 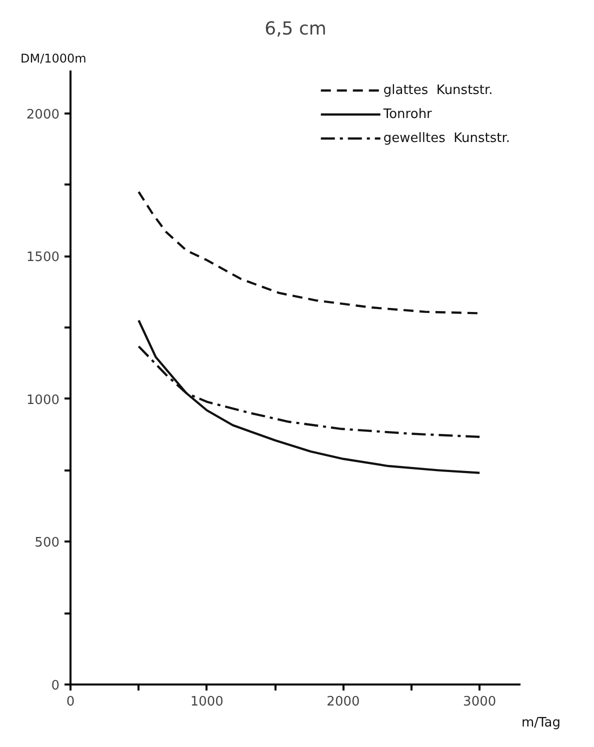 What do you see at coordinates (446, 138) in the screenshot?
I see `legend-label: gewelltes Kunststr.` at bounding box center [446, 138].